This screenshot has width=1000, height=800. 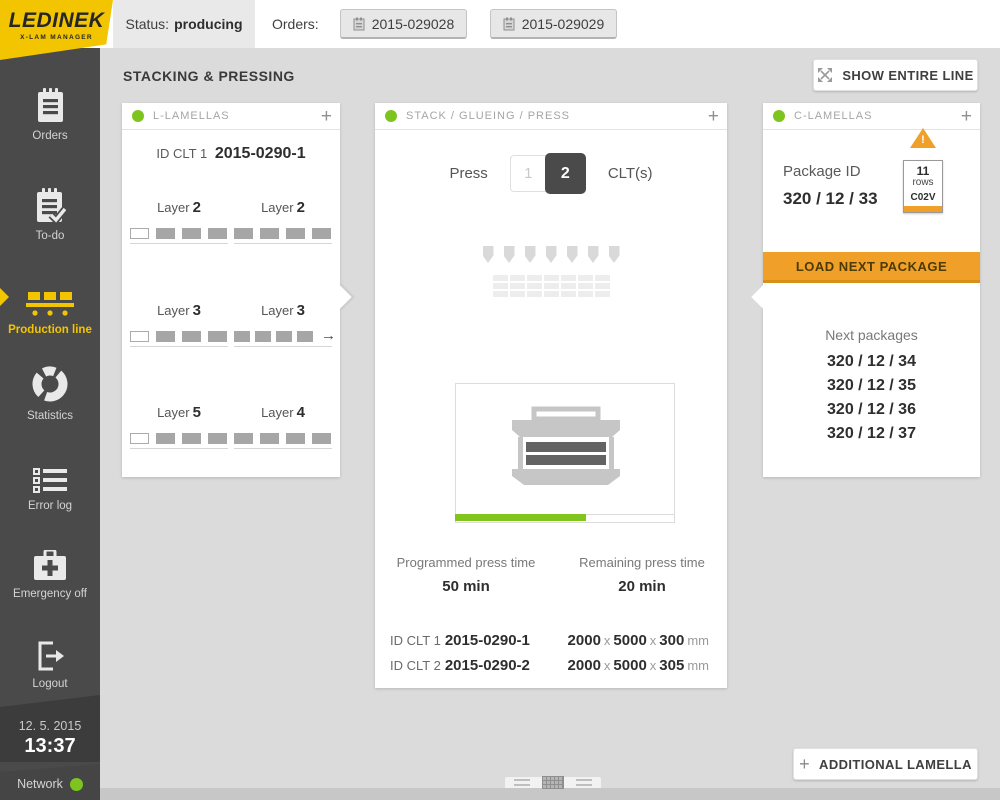 I want to click on flow-notch-left, so click(x=764, y=297).